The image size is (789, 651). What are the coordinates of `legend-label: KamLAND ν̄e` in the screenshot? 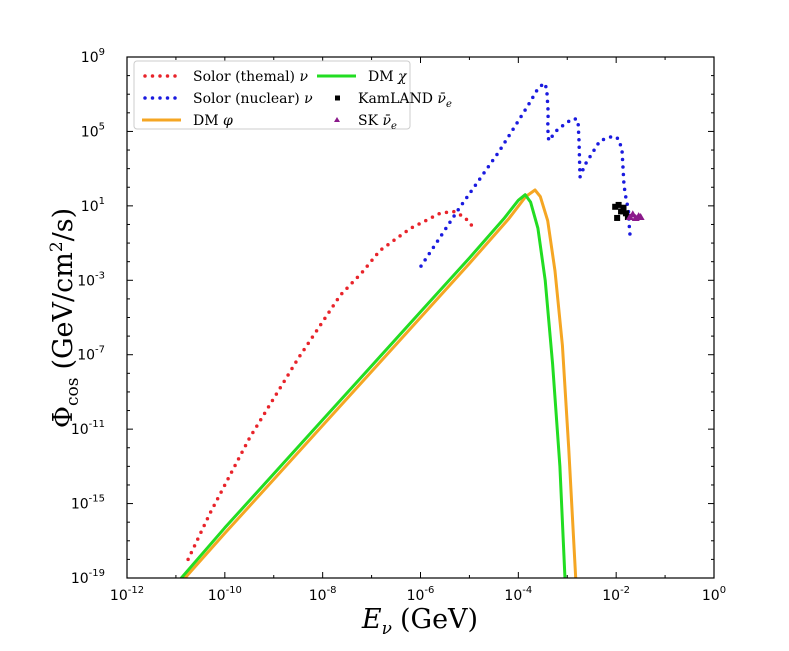 It's located at (405, 100).